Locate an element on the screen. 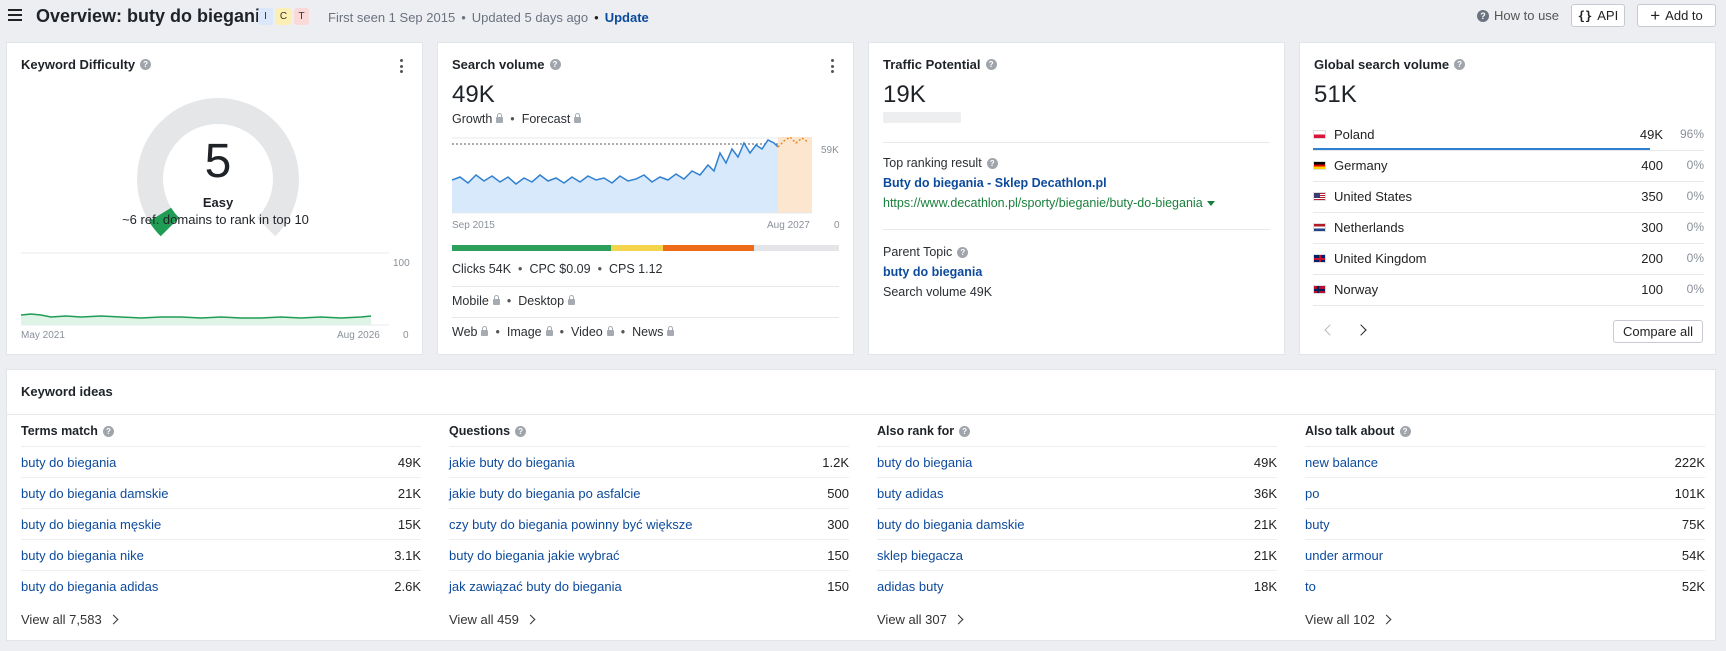  country-volume: 350 is located at coordinates (1652, 196).